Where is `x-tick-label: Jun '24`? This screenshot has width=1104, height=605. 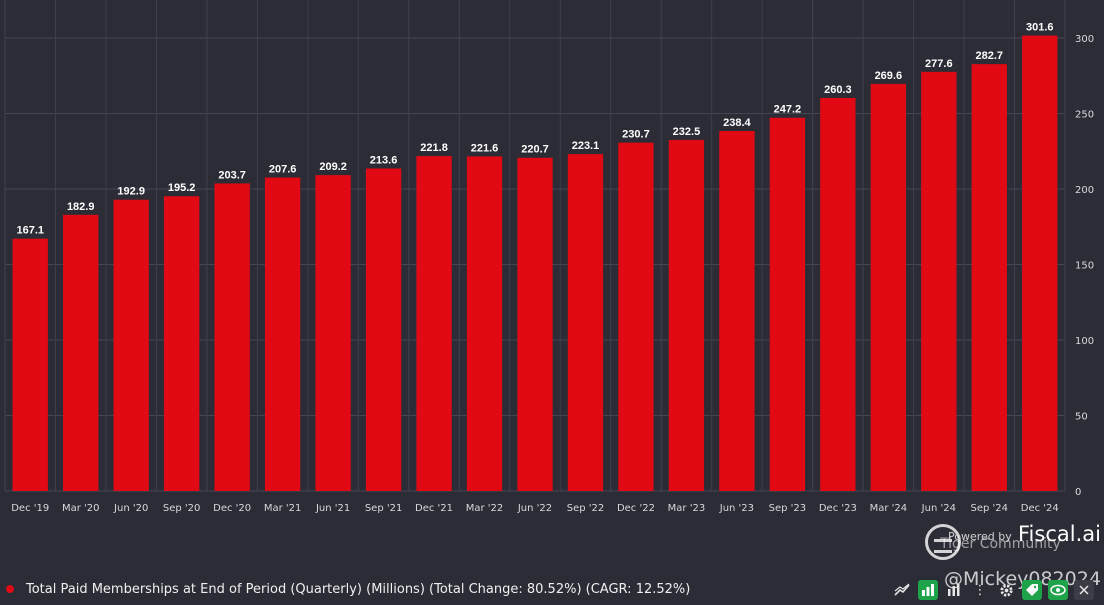
x-tick-label: Jun '24 is located at coordinates (938, 508).